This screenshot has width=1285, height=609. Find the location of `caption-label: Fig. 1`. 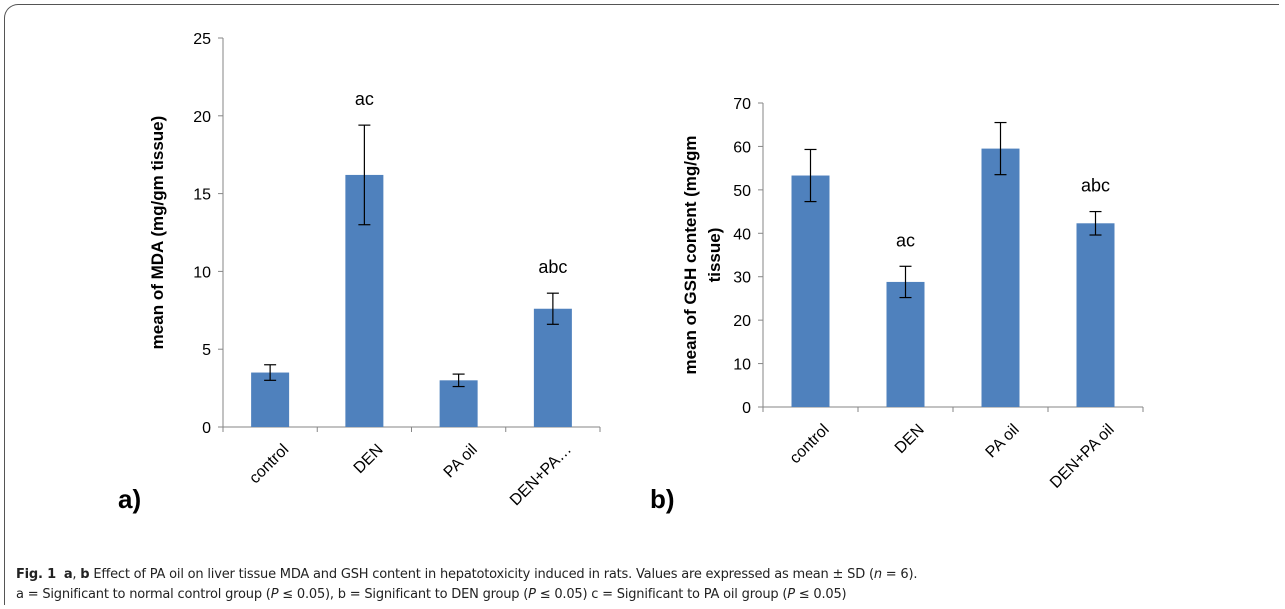

caption-label: Fig. 1 is located at coordinates (36, 574).